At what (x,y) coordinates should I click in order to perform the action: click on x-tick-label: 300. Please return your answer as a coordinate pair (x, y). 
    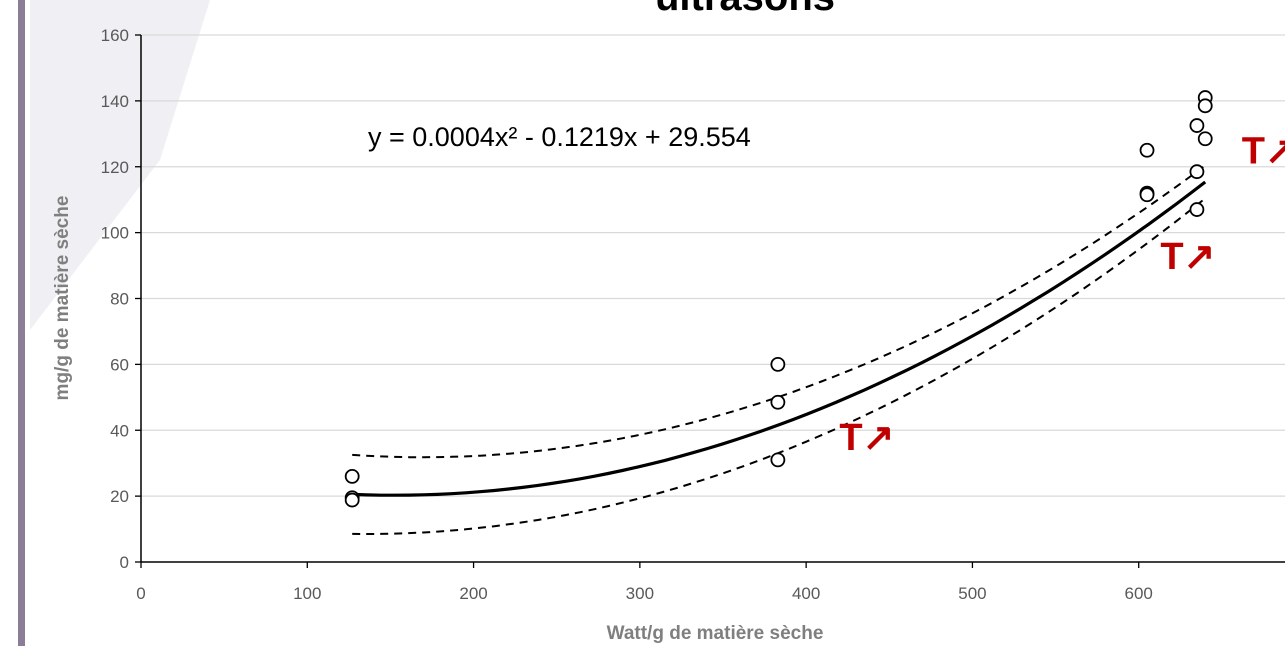
    Looking at the image, I should click on (640, 593).